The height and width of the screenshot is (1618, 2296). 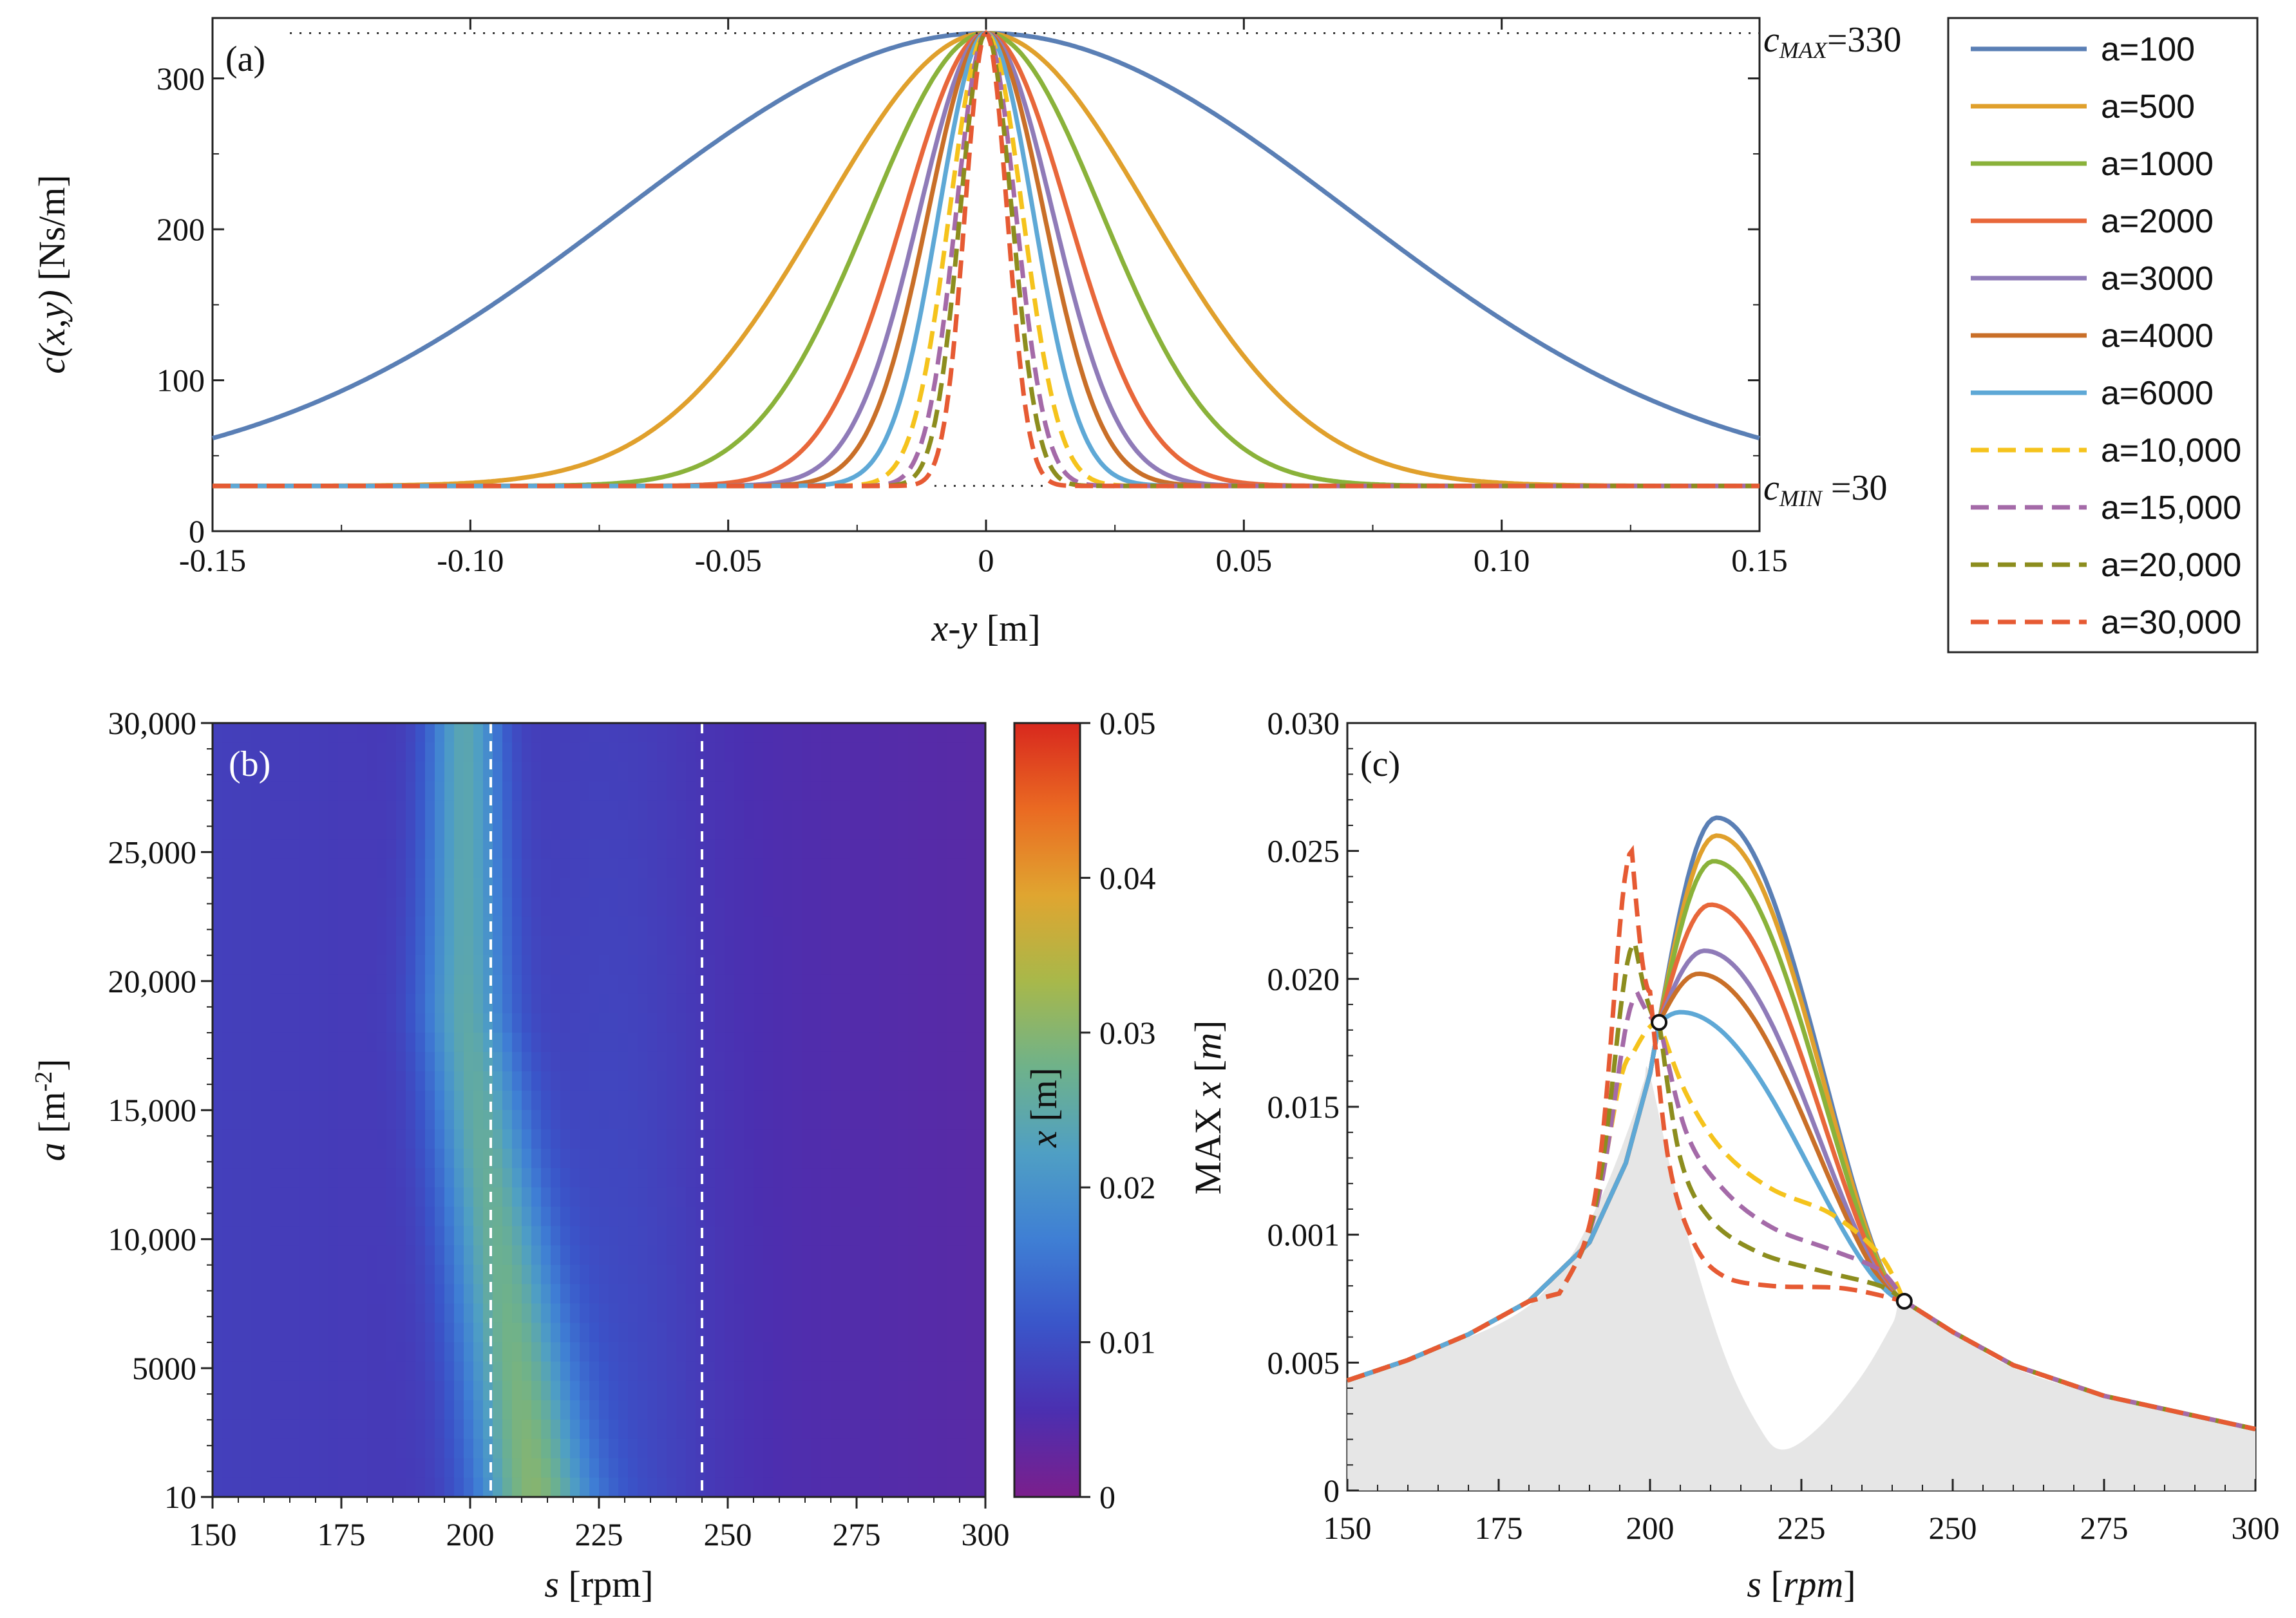 I want to click on legend-label: a=2000, so click(x=2157, y=221).